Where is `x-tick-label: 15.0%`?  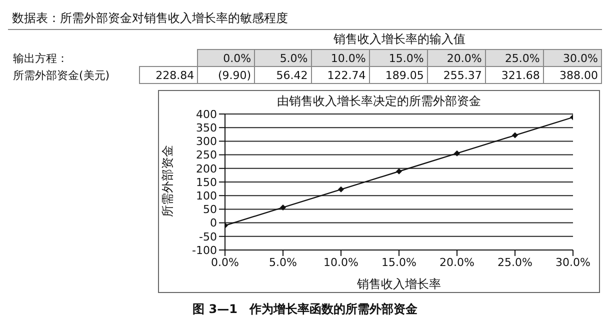 x-tick-label: 15.0% is located at coordinates (399, 262).